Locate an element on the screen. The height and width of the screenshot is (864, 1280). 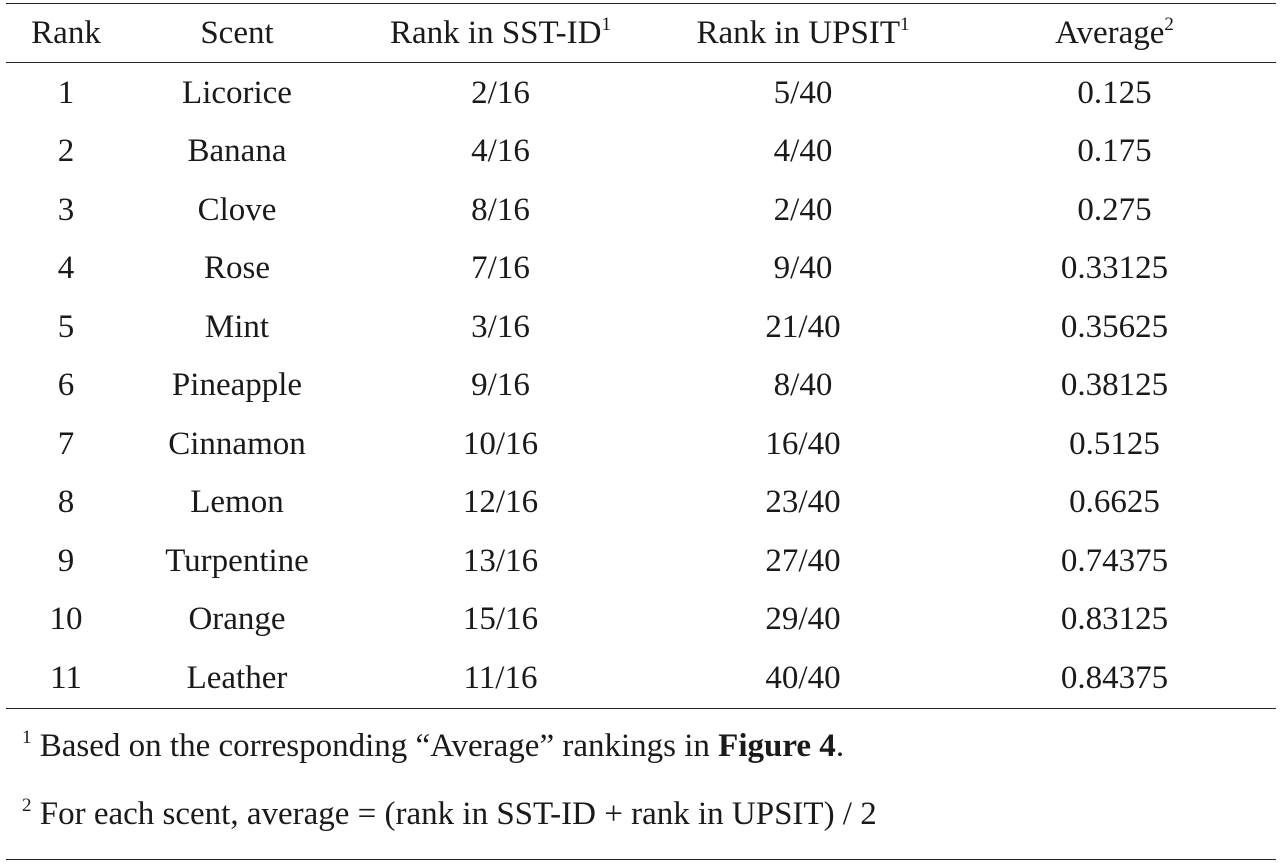
cell-sst-id: 8/16 is located at coordinates (500, 209).